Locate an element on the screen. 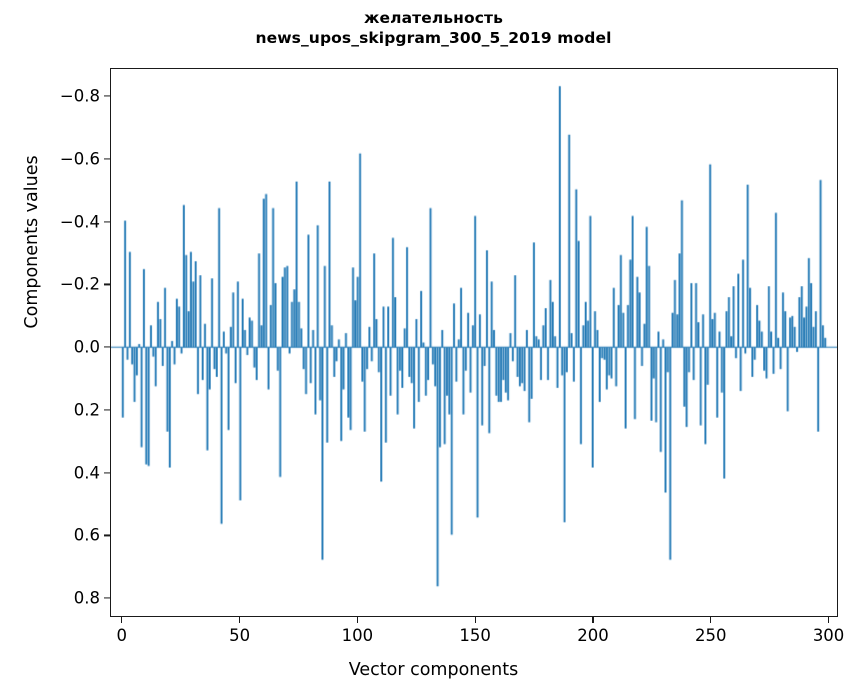 This screenshot has width=867, height=696. x-tick-label: 100 is located at coordinates (357, 635).